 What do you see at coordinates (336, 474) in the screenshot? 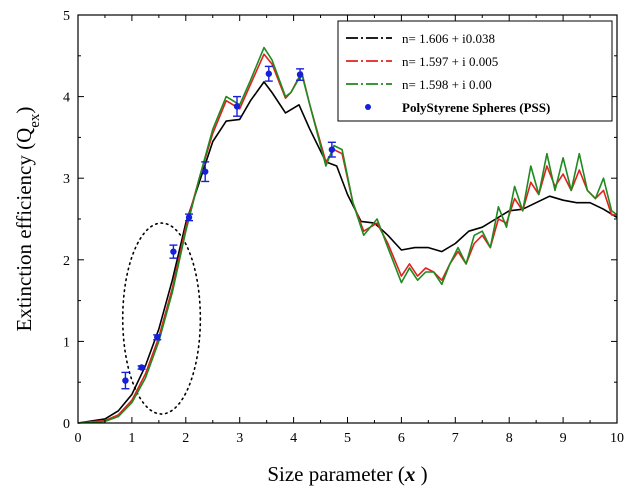
I see `x-title-prefix: Size parameter (` at bounding box center [336, 474].